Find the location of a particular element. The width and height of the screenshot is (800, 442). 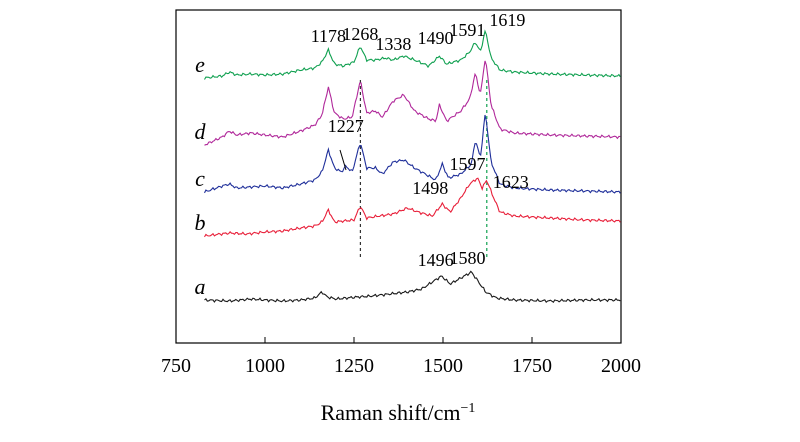

peak-label-1496: 1496 is located at coordinates (436, 260).